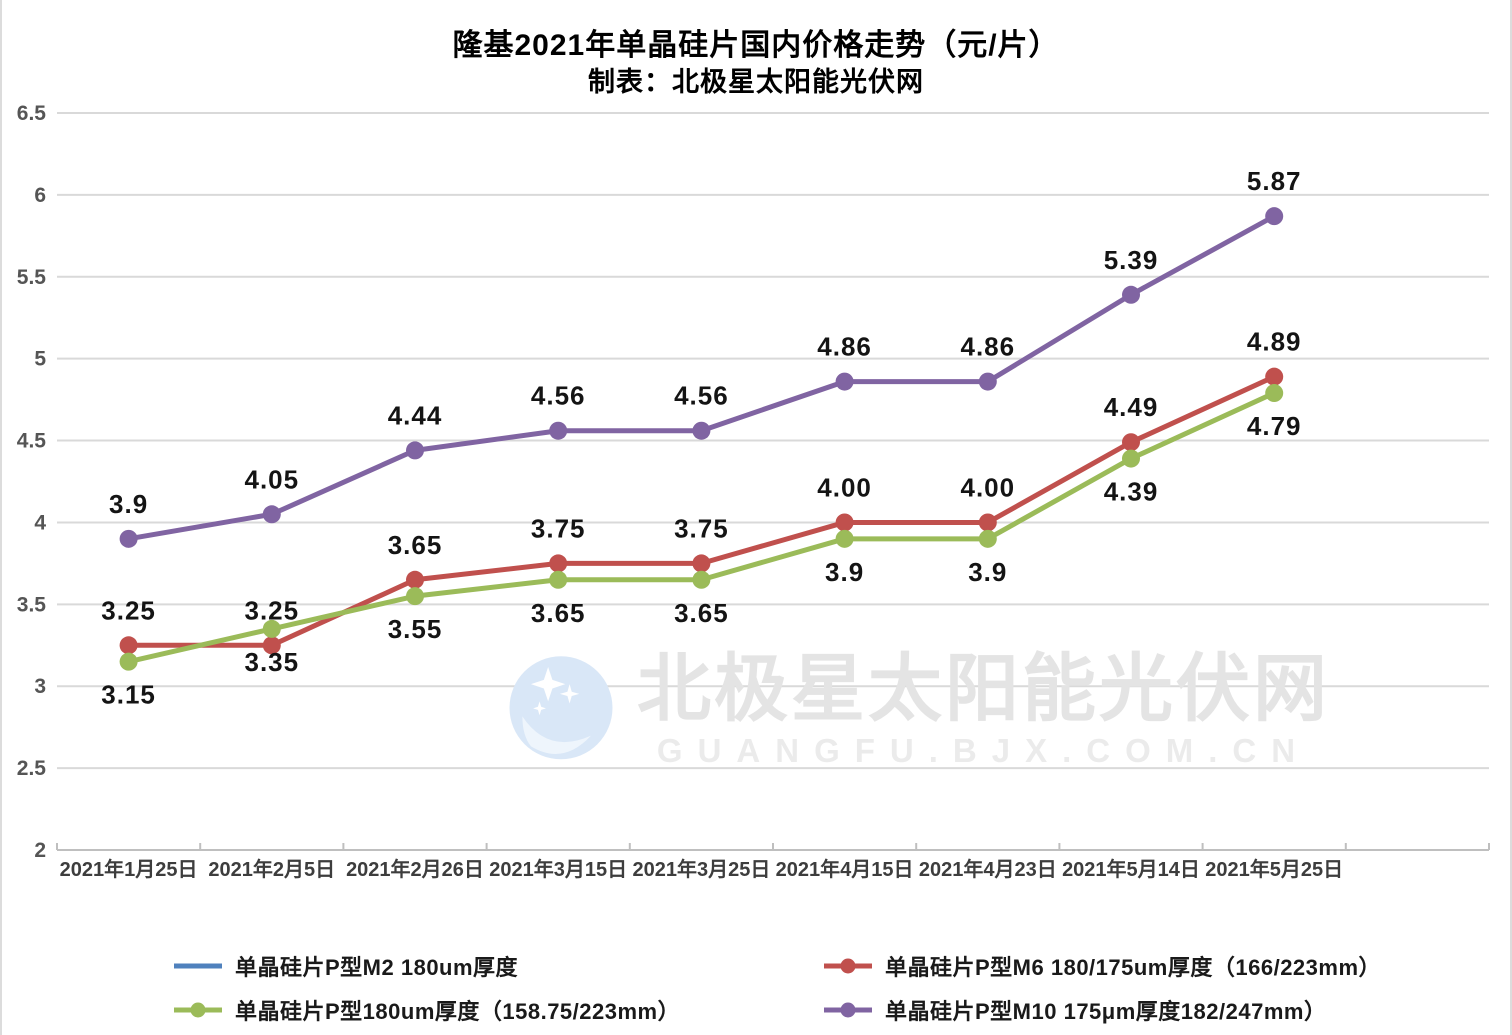 The image size is (1512, 1035). I want to click on data-label: 4.49, so click(1131, 407).